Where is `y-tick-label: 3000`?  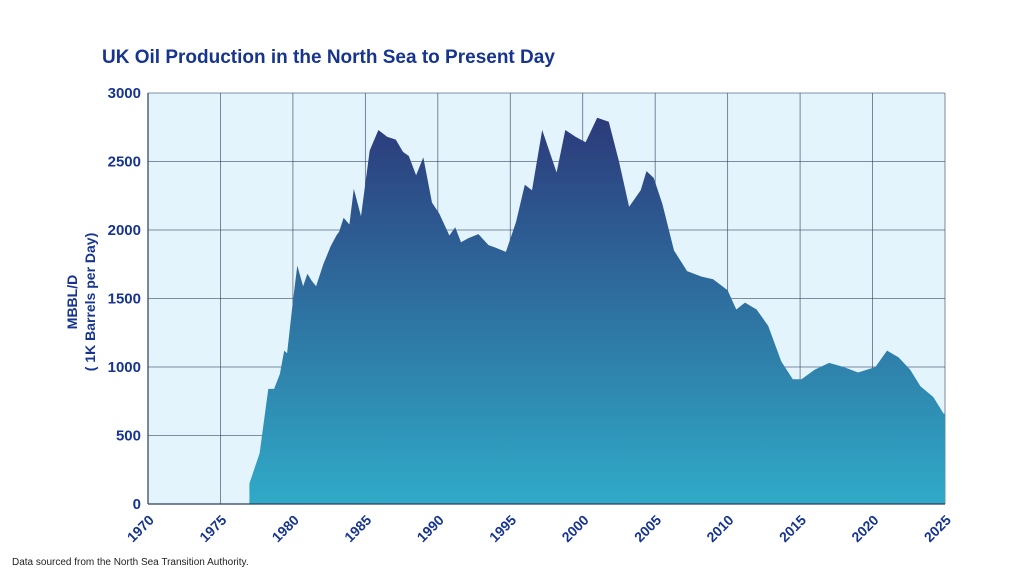 y-tick-label: 3000 is located at coordinates (124, 93).